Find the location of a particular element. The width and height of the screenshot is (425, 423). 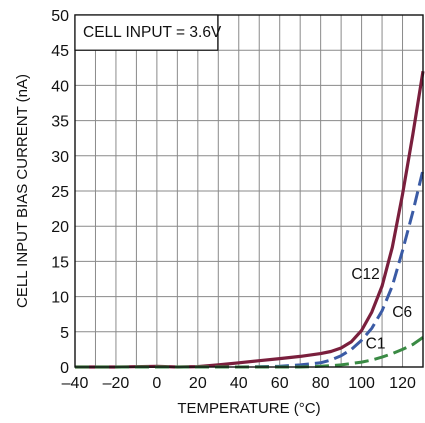

x-tick-label: 100 is located at coordinates (361, 383).